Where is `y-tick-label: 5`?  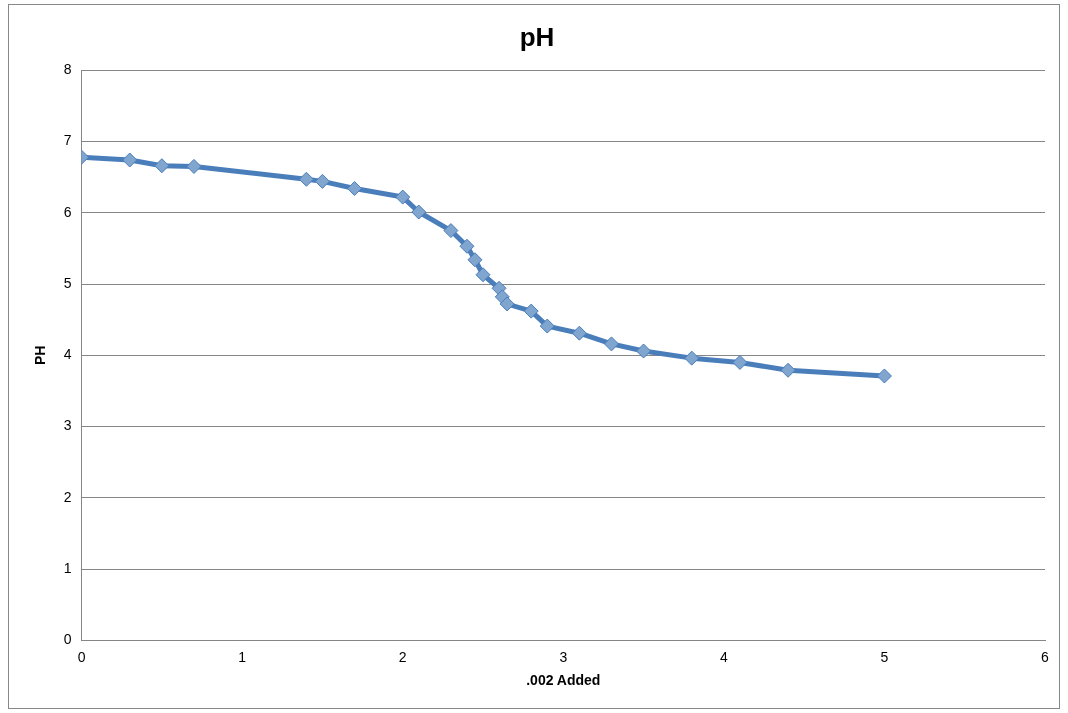 y-tick-label: 5 is located at coordinates (67, 282).